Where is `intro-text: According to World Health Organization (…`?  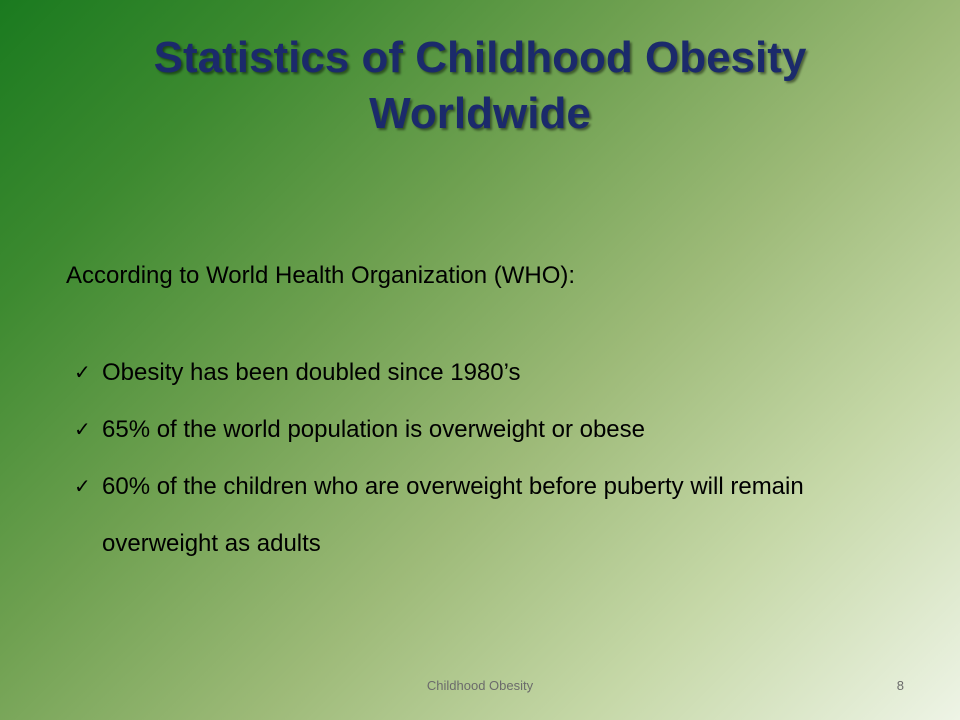
intro-text: According to World Health Organization (… is located at coordinates (321, 275).